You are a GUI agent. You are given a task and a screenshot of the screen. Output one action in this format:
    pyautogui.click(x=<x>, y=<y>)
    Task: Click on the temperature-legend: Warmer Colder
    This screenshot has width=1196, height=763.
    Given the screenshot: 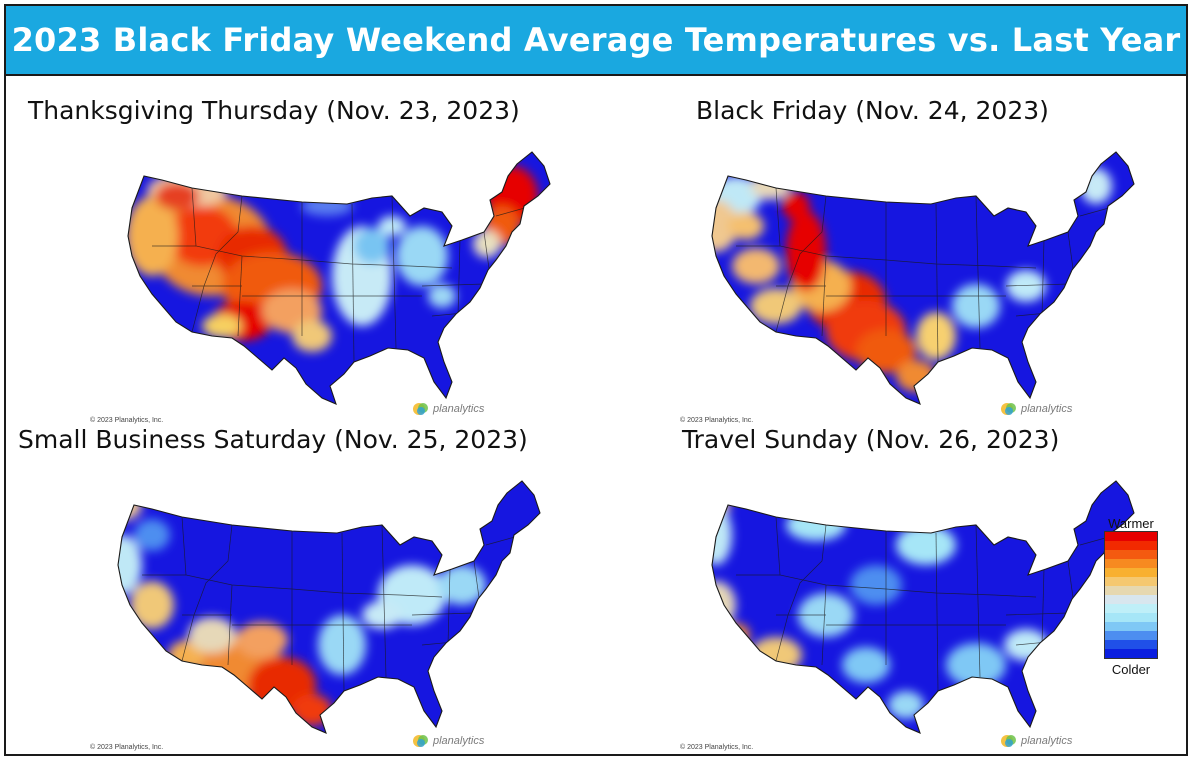 What is the action you would take?
    pyautogui.click(x=1131, y=596)
    